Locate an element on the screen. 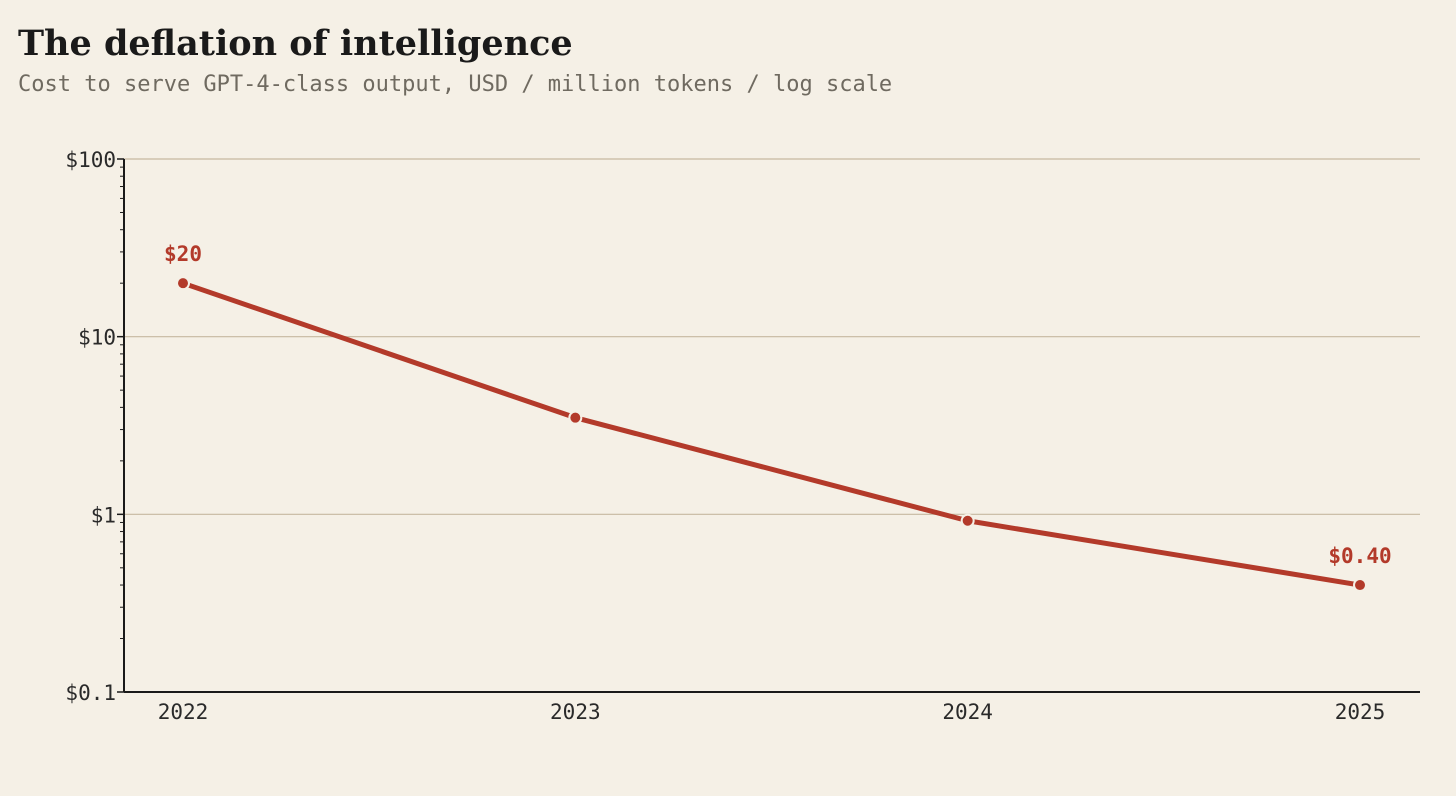  x-tick-label: 2022 is located at coordinates (183, 712).